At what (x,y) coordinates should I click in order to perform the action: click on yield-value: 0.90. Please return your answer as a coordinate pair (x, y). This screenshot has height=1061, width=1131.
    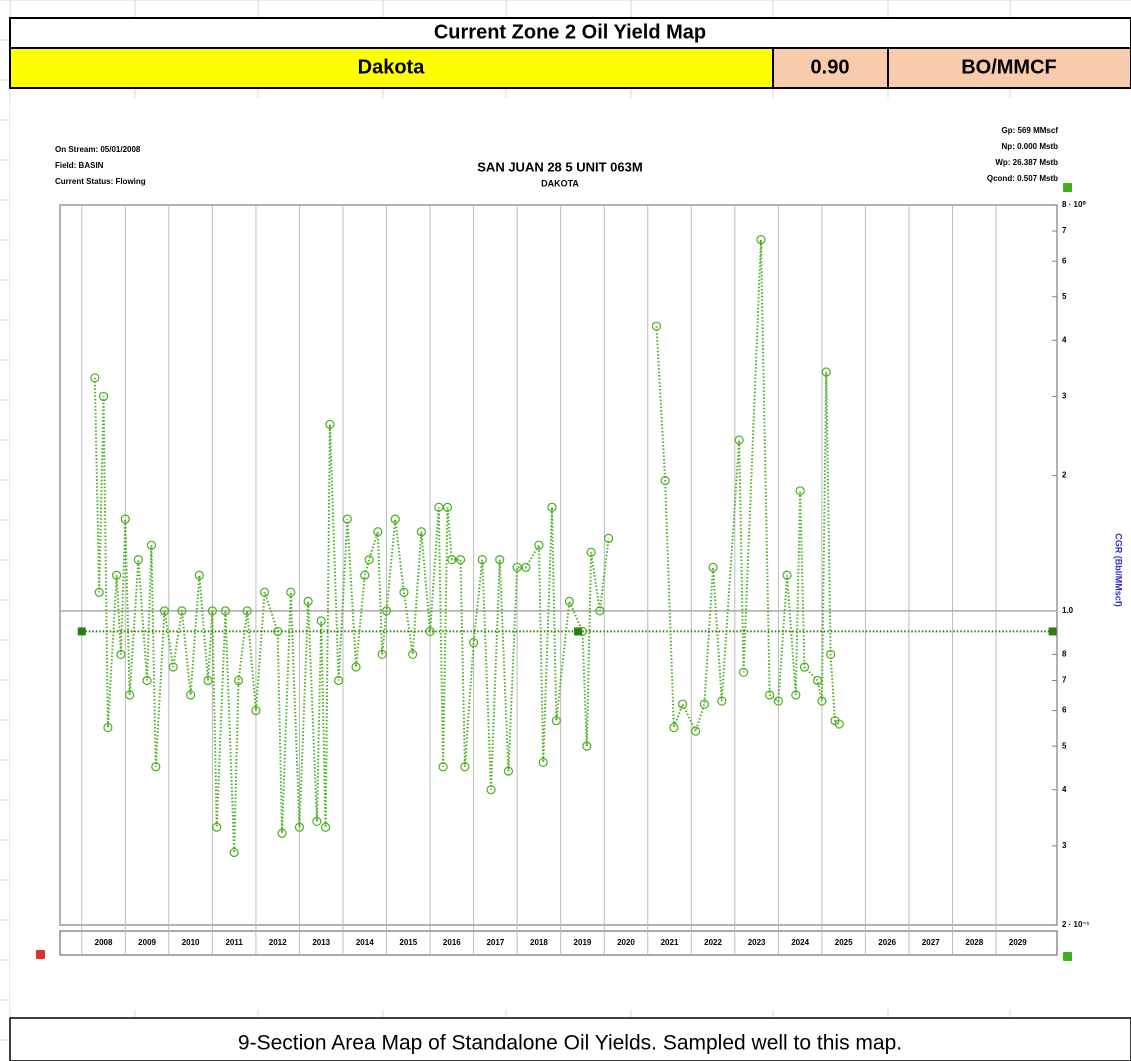
    Looking at the image, I should click on (830, 67).